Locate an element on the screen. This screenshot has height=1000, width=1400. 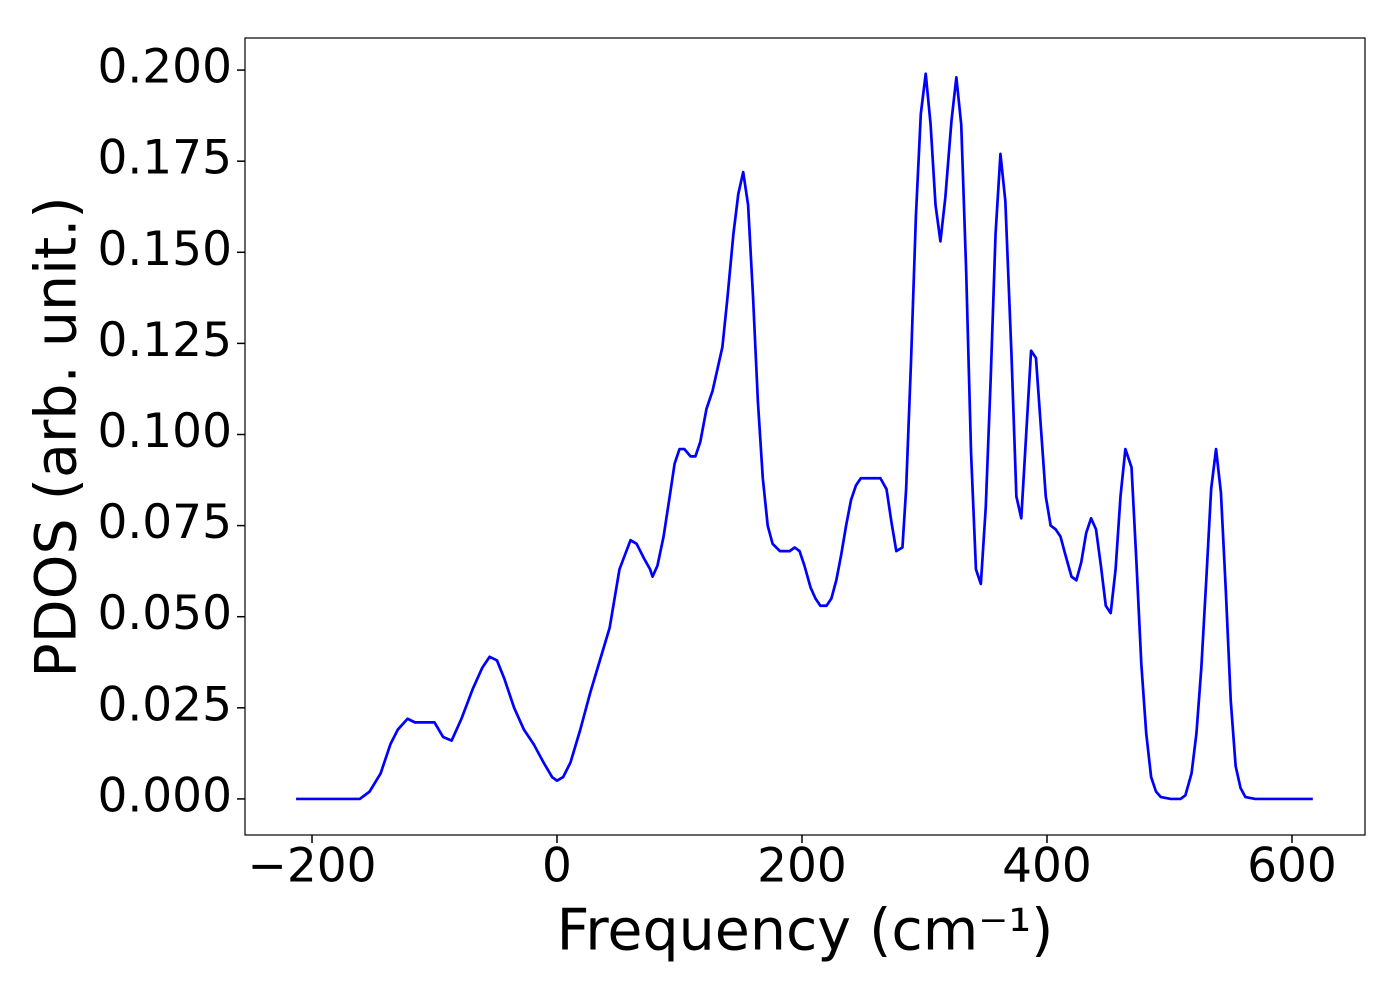
y-tick-label: 0.125 is located at coordinates (164, 340).